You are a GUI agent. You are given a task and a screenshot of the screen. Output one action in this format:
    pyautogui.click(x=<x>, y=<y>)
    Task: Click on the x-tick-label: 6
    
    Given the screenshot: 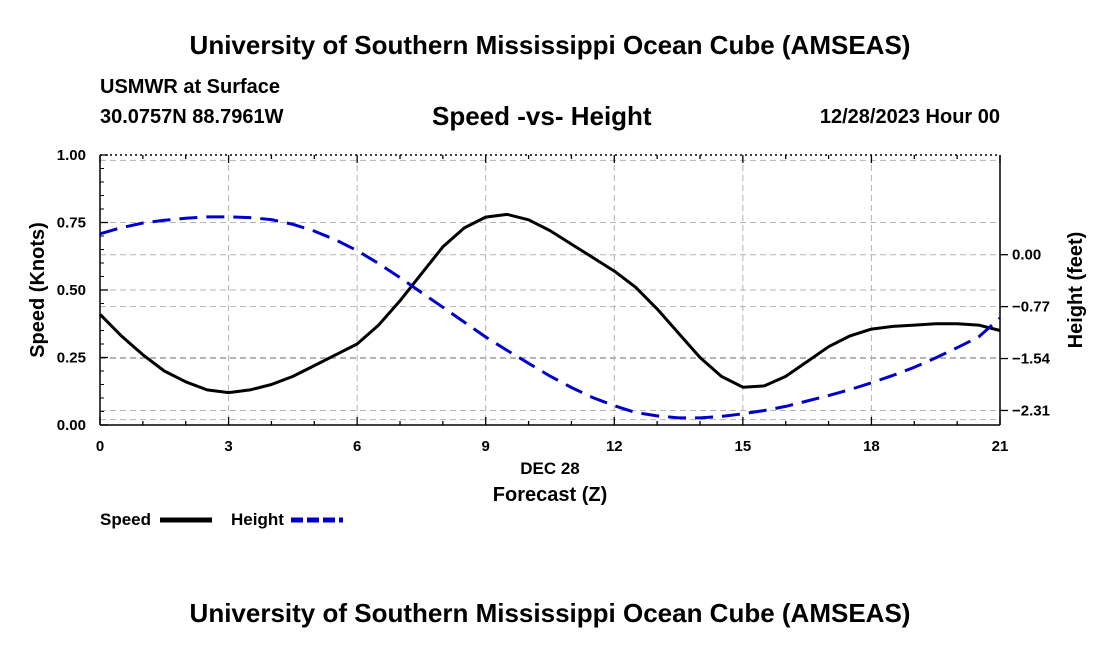 What is the action you would take?
    pyautogui.click(x=357, y=446)
    